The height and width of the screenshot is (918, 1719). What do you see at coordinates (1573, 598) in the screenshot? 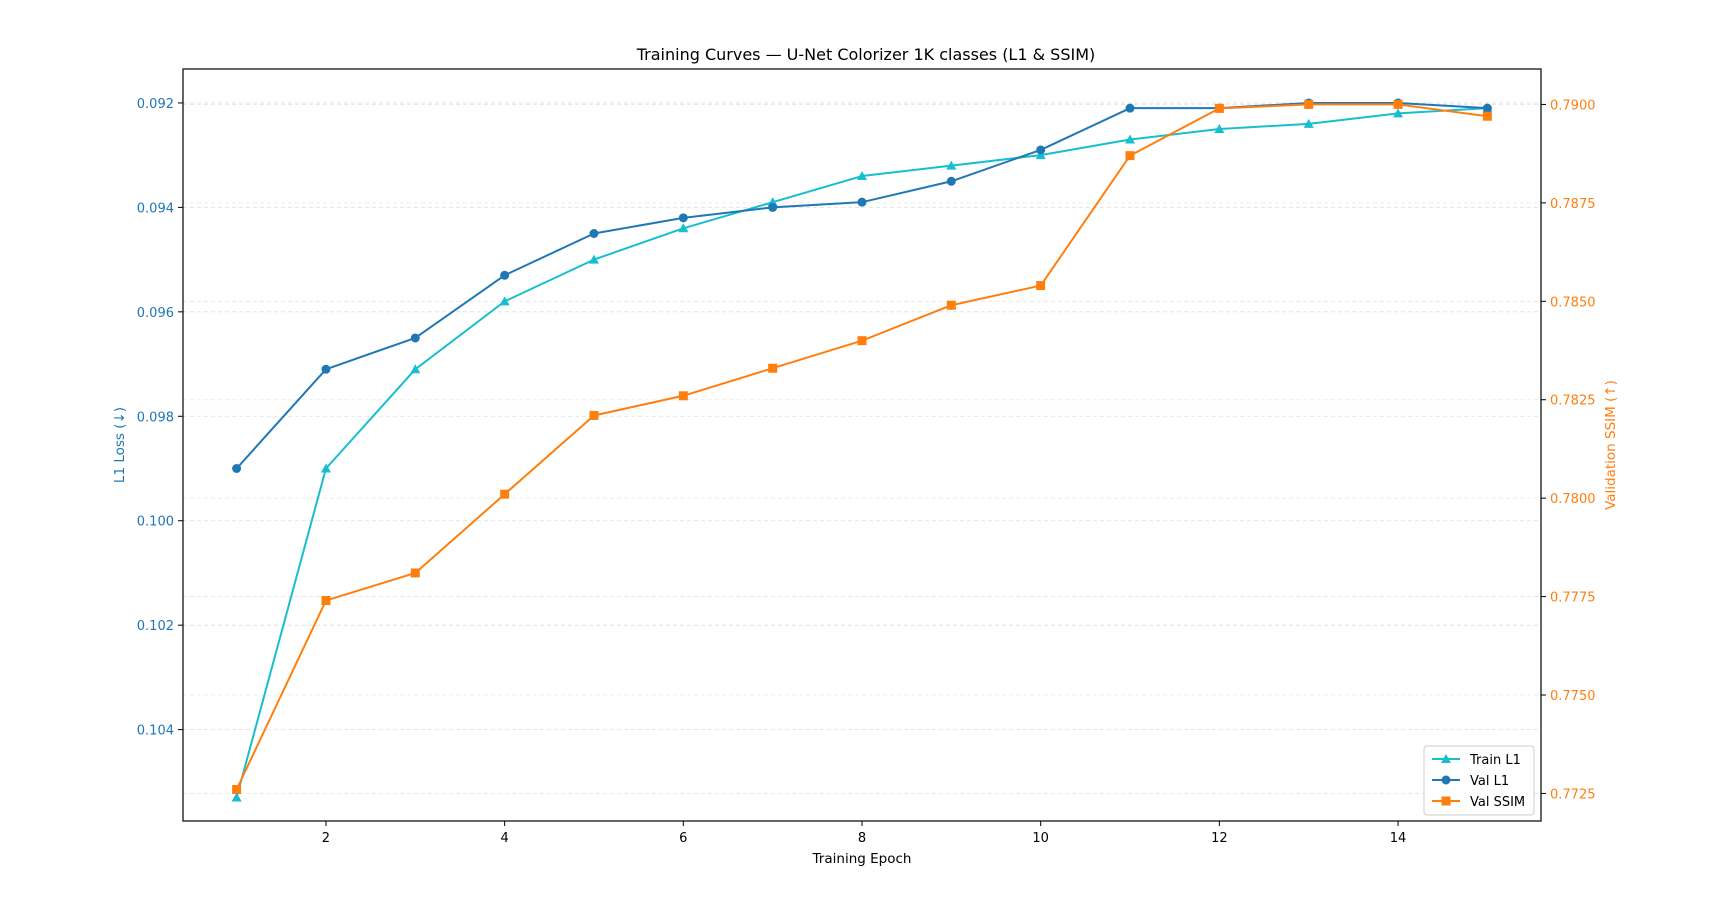
I see `right-y-tick-label: 0.7775` at bounding box center [1573, 598].